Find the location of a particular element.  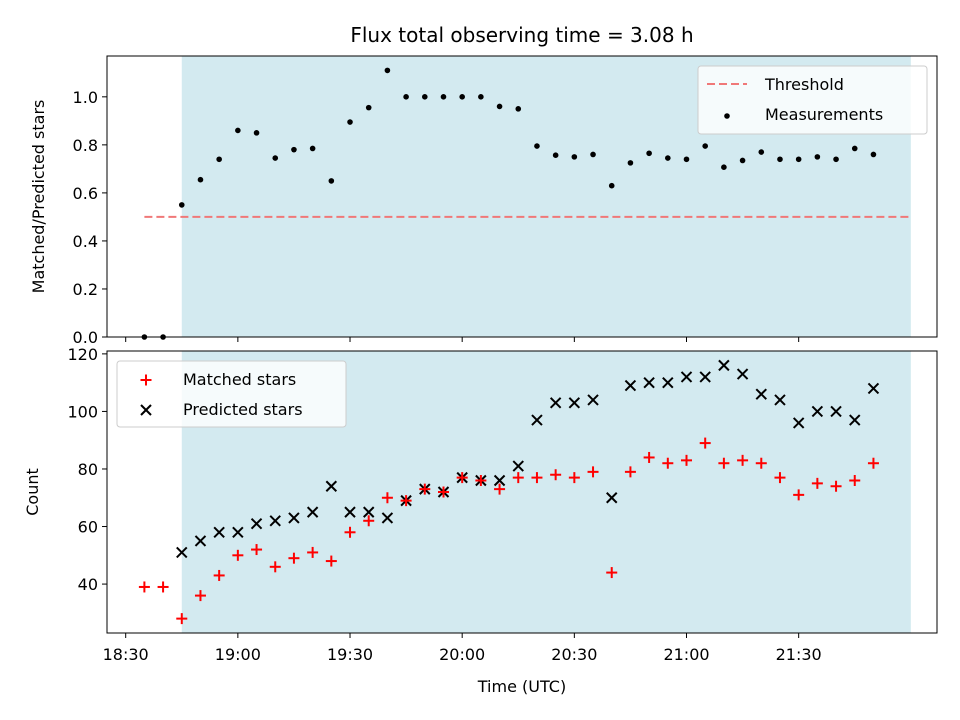

x-tick-label: 19:30 is located at coordinates (350, 654).